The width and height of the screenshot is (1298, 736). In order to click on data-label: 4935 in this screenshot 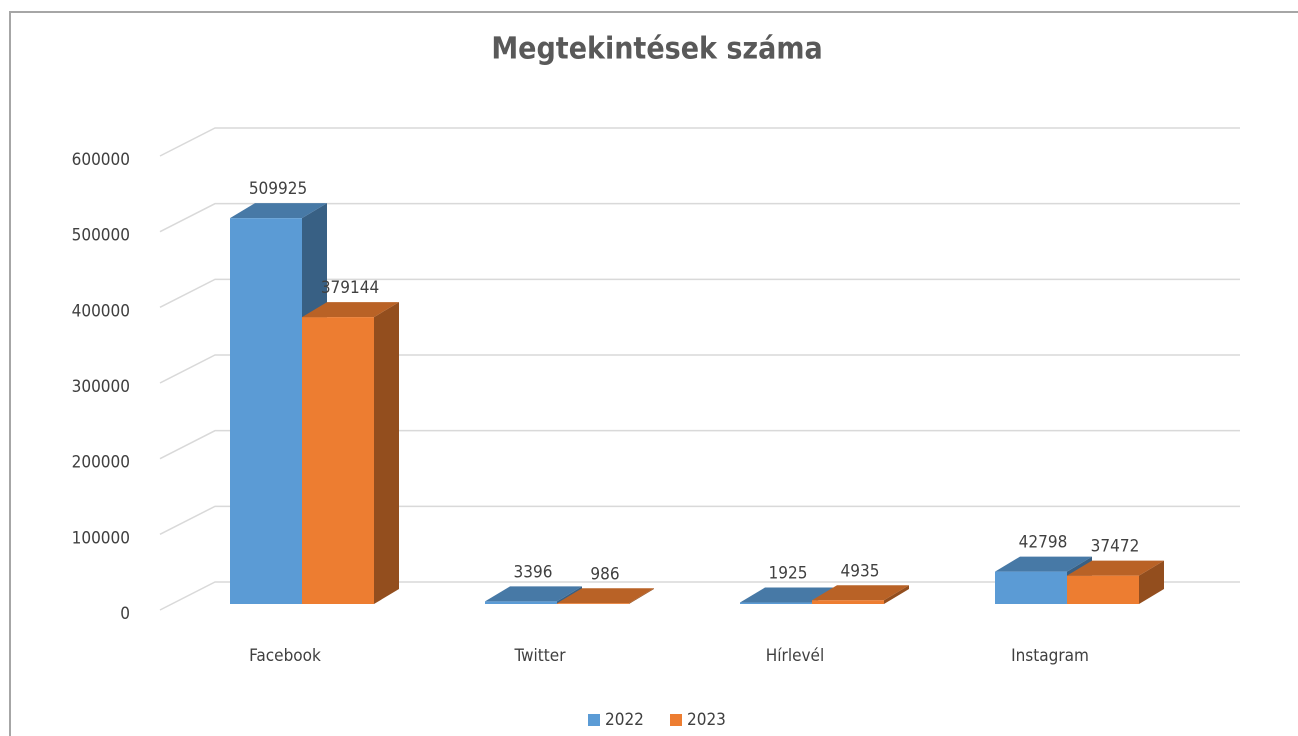, I will do `click(860, 571)`.